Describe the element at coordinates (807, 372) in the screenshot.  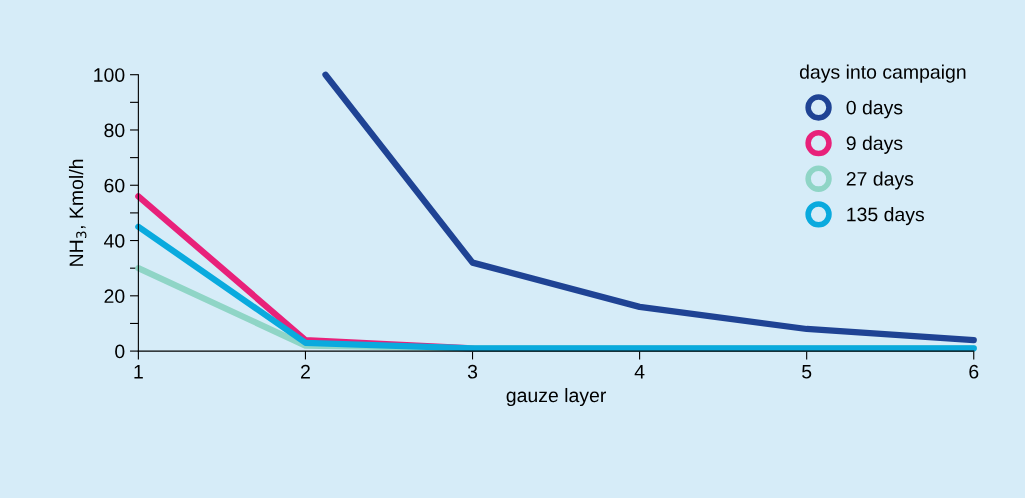
I see `x-tick-label: 5` at that location.